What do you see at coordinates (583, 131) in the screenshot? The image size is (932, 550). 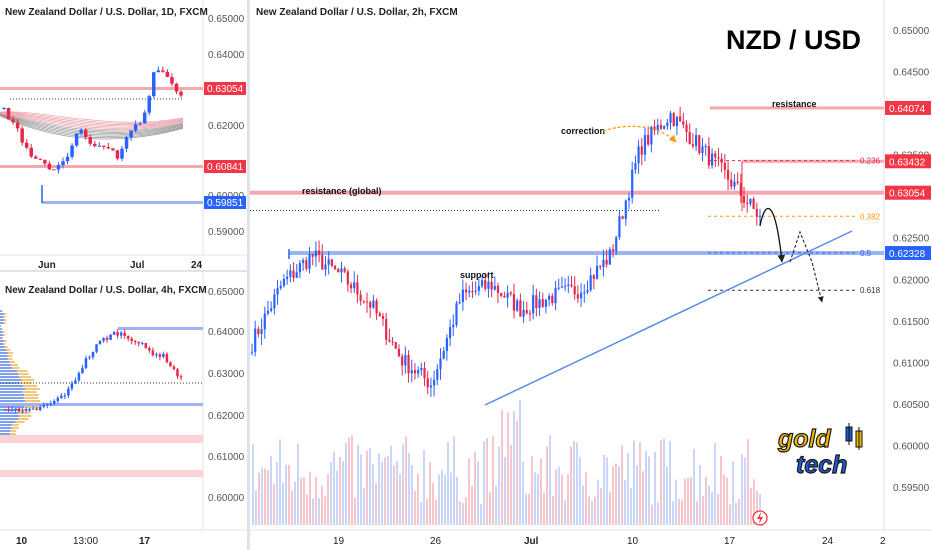 I see `correction-label: correction` at bounding box center [583, 131].